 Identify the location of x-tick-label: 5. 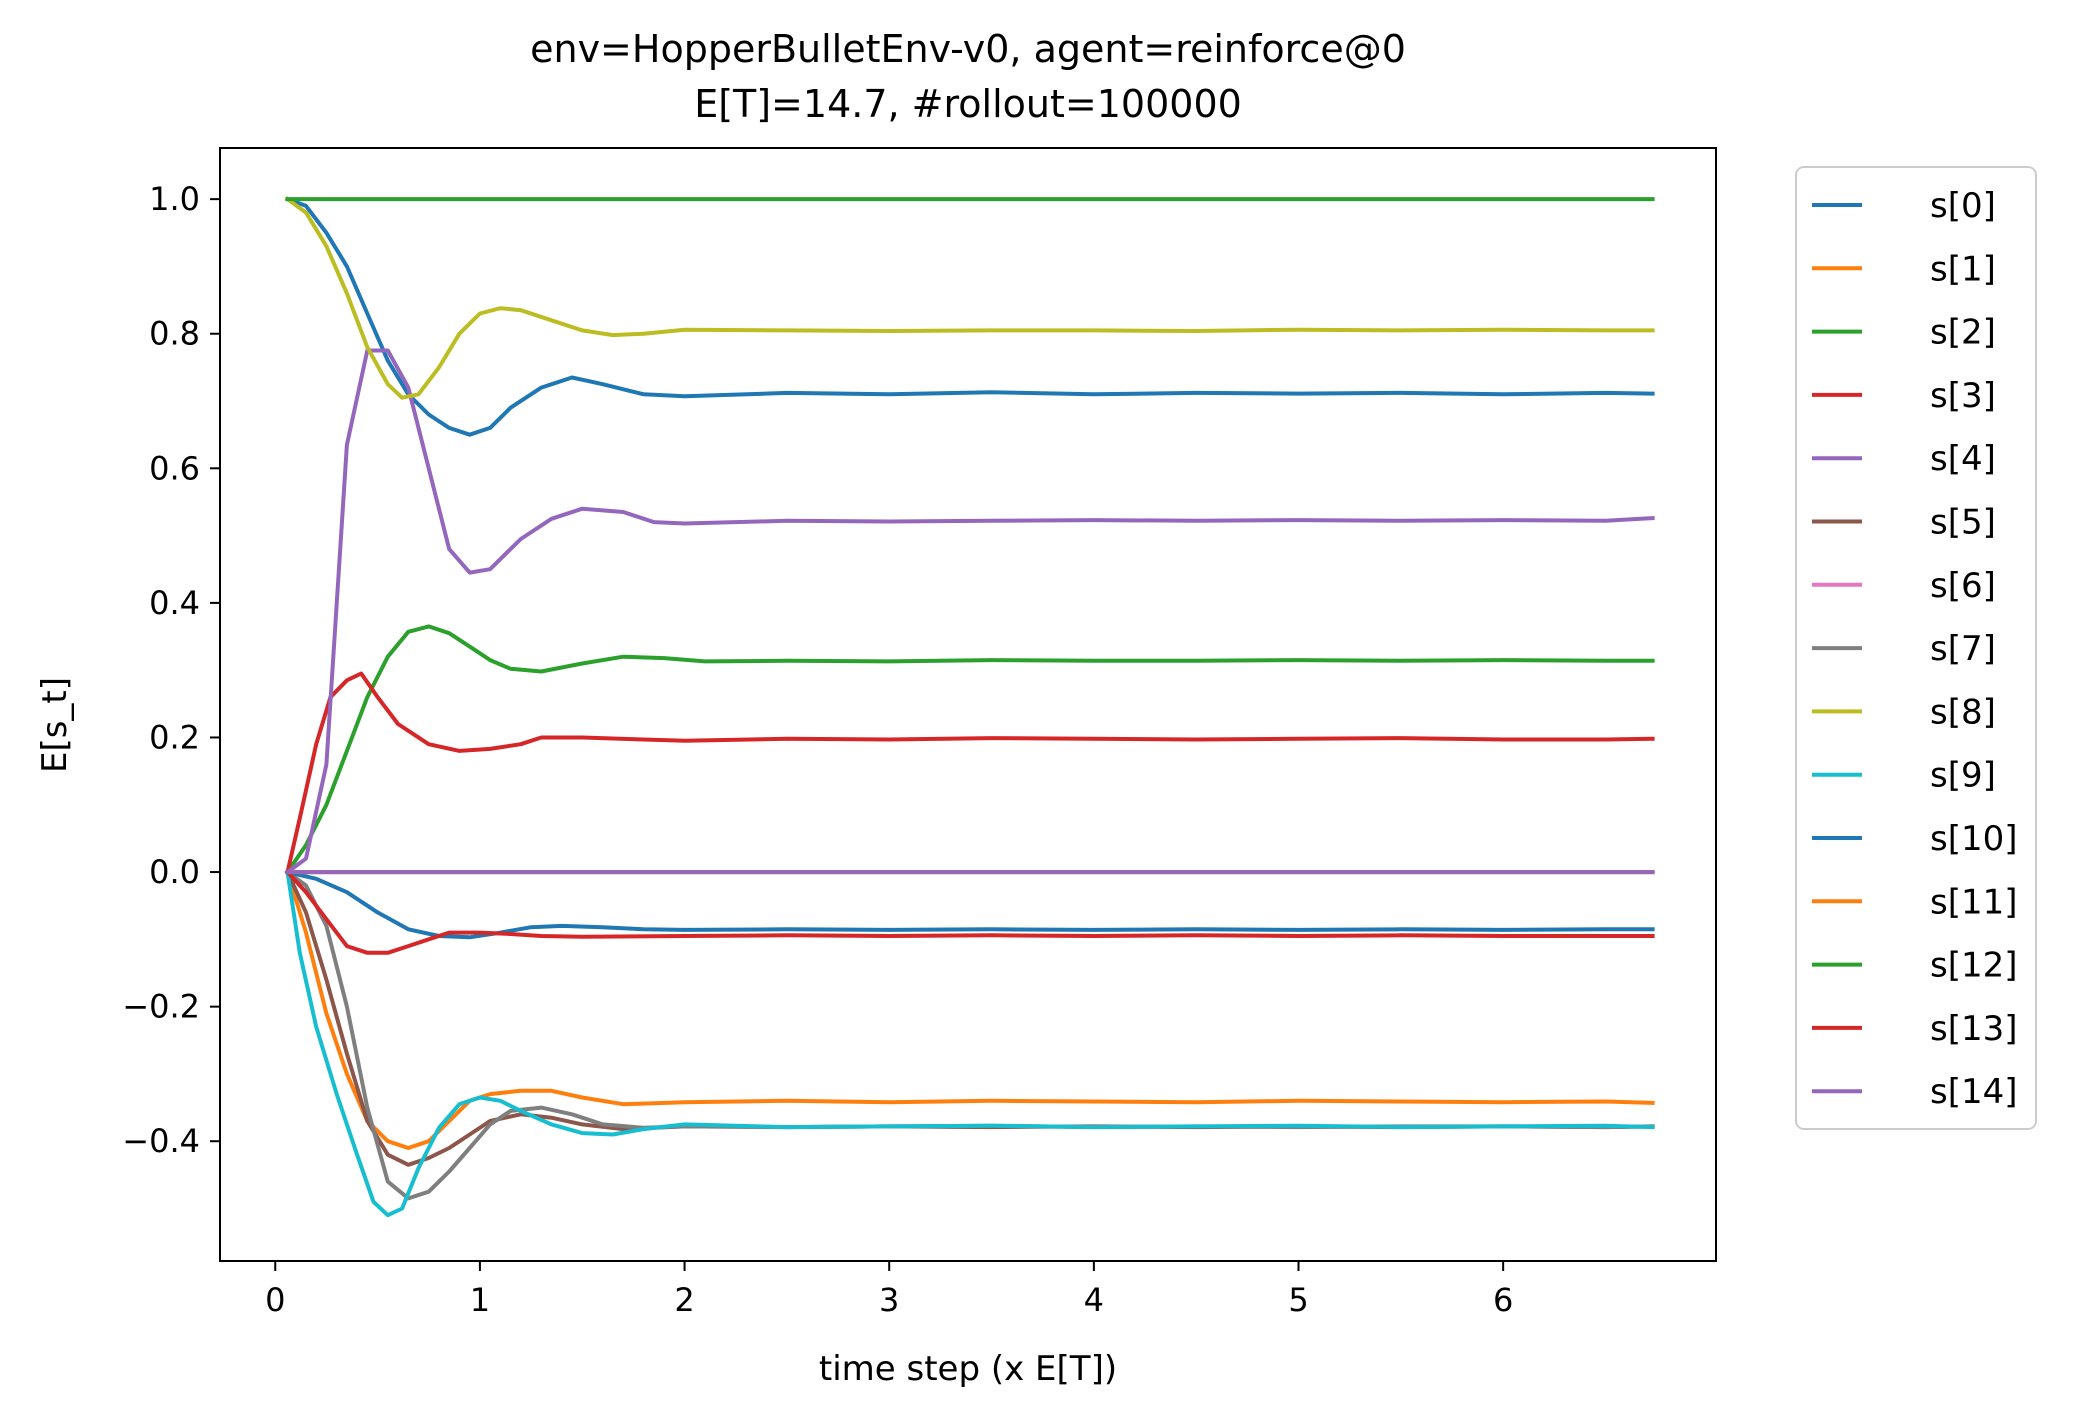
(1298, 1300).